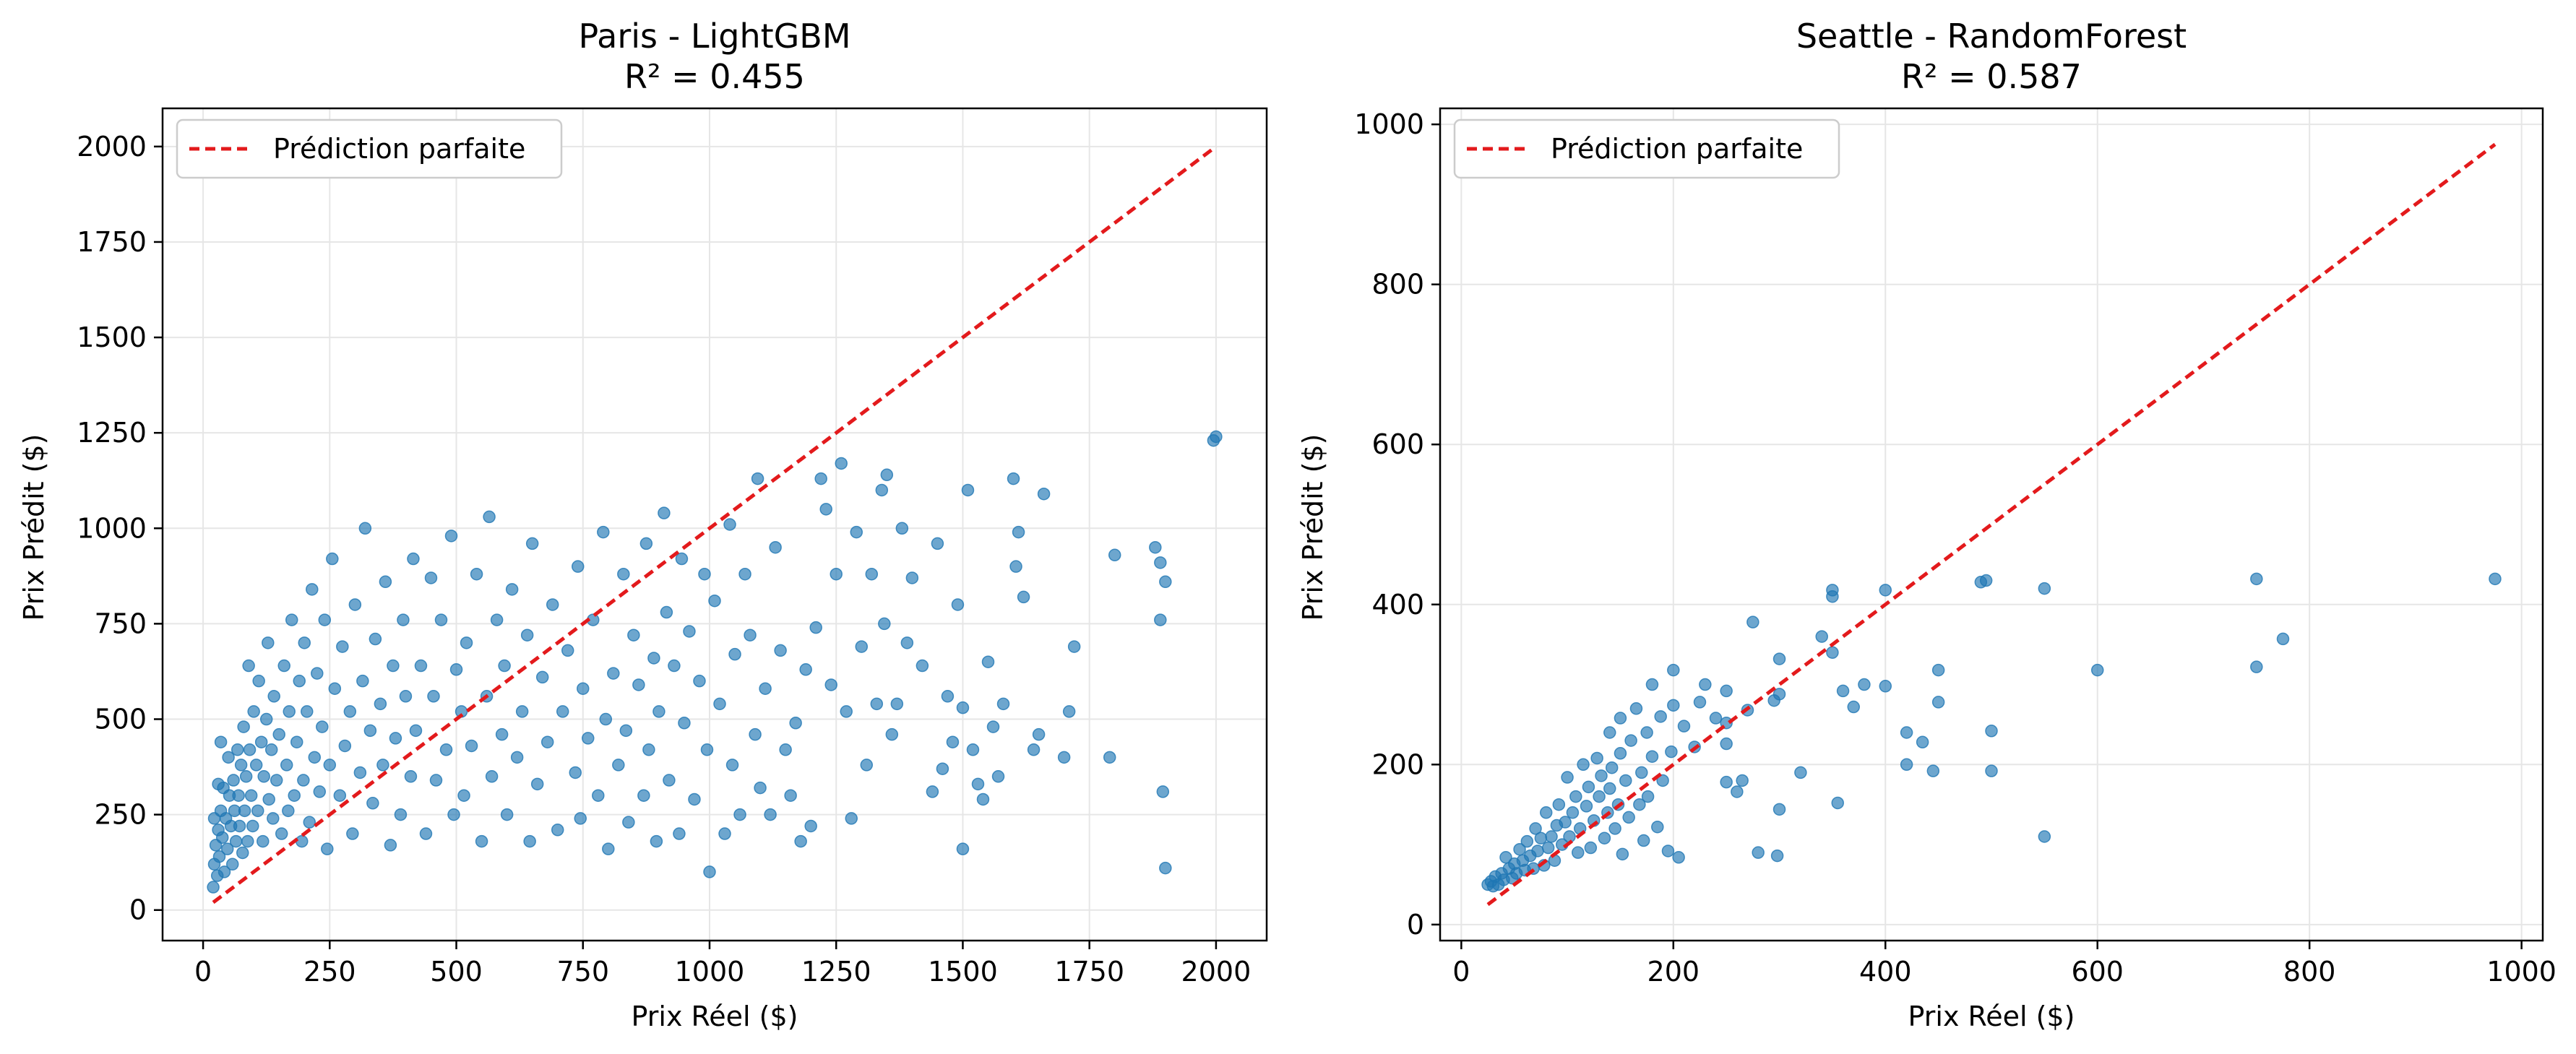  What do you see at coordinates (2004, 964) in the screenshot?
I see `x-axis-ticks: 0 200 400 600 800 1000` at bounding box center [2004, 964].